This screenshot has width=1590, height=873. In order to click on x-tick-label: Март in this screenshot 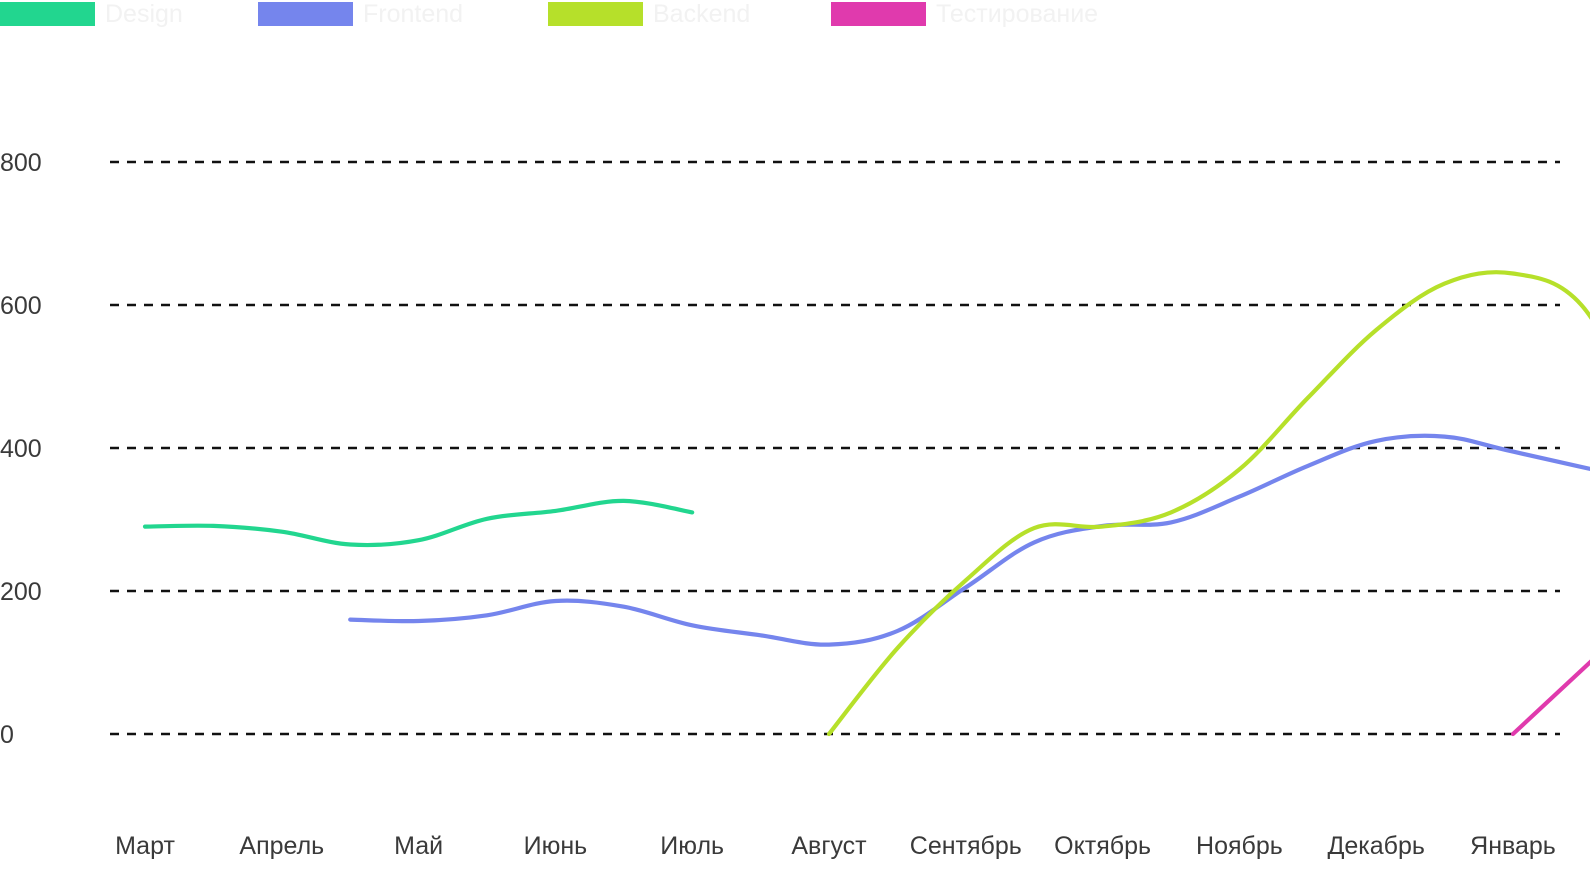, I will do `click(145, 846)`.